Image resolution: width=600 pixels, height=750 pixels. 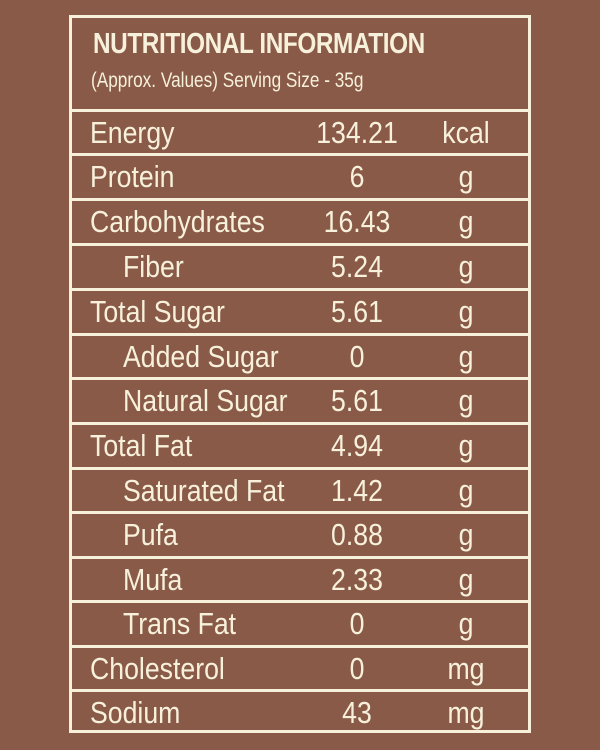 What do you see at coordinates (300, 667) in the screenshot?
I see `nutrient-row: Cholesterol 0 mg` at bounding box center [300, 667].